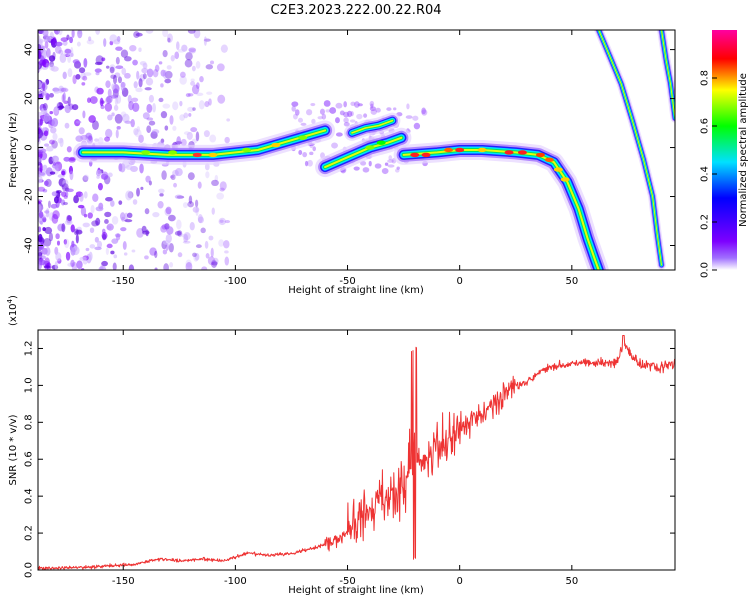 The height and width of the screenshot is (600, 750). I want to click on spectrogram-y-label: Frequency (Hz), so click(13, 150).